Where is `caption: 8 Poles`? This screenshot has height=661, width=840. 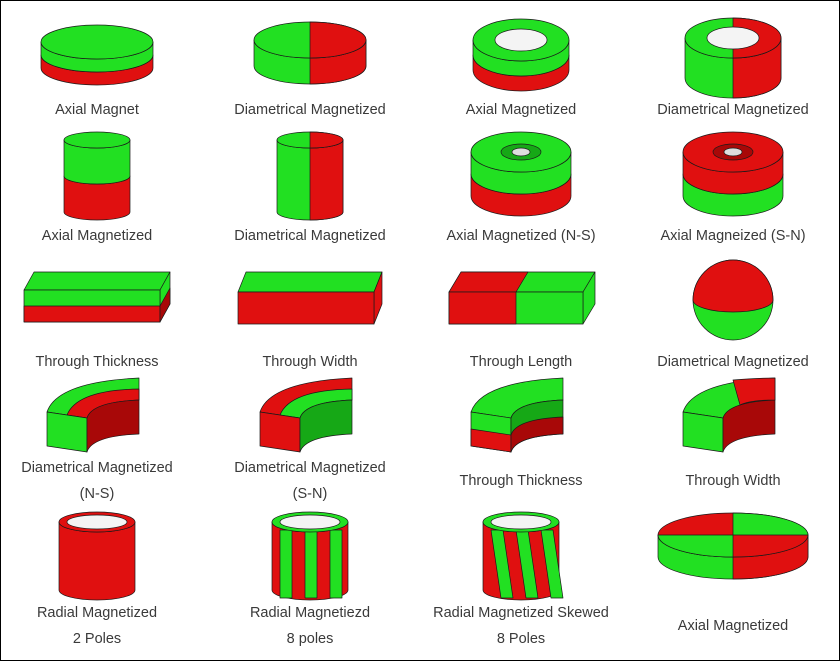
caption: 8 Poles is located at coordinates (521, 639).